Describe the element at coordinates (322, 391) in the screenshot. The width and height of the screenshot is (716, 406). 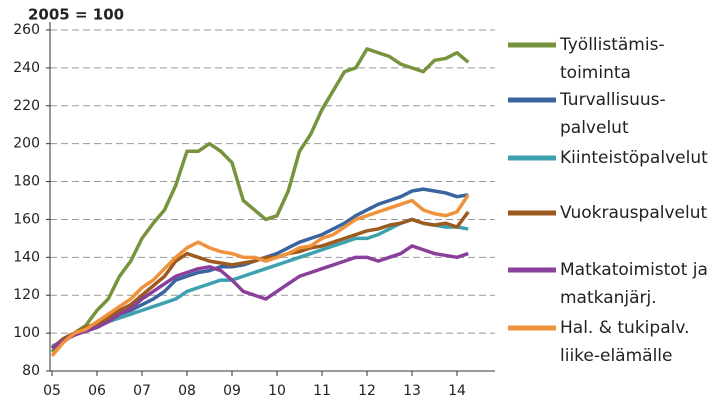
I see `x-tick-label: 11` at that location.